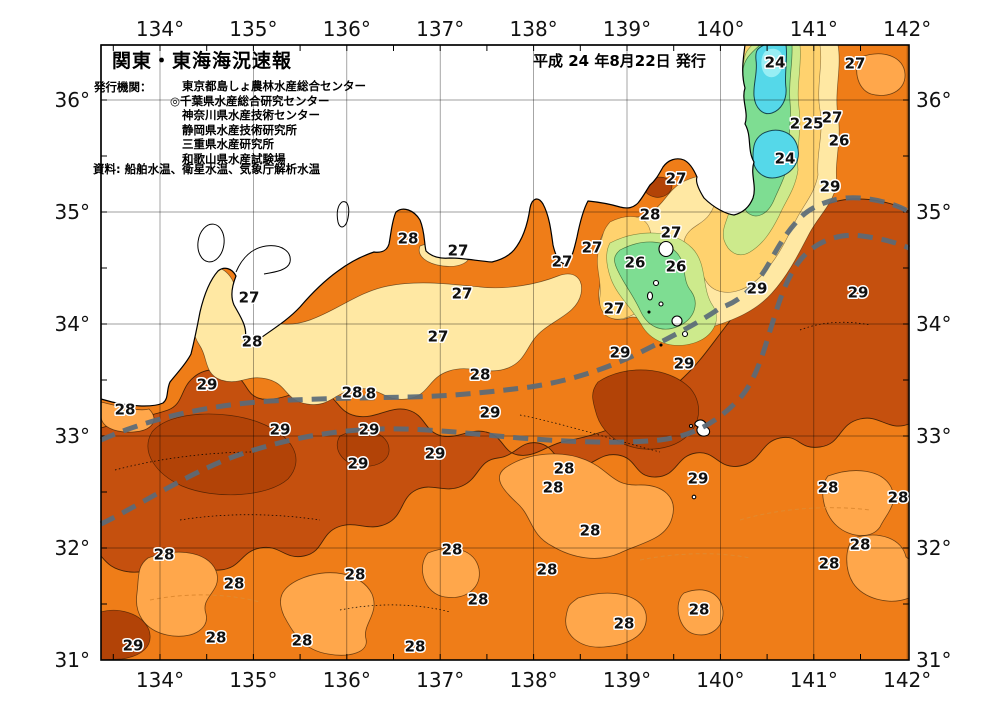 This screenshot has height=709, width=1002. What do you see at coordinates (371, 394) in the screenshot?
I see `temp-label: 8` at bounding box center [371, 394].